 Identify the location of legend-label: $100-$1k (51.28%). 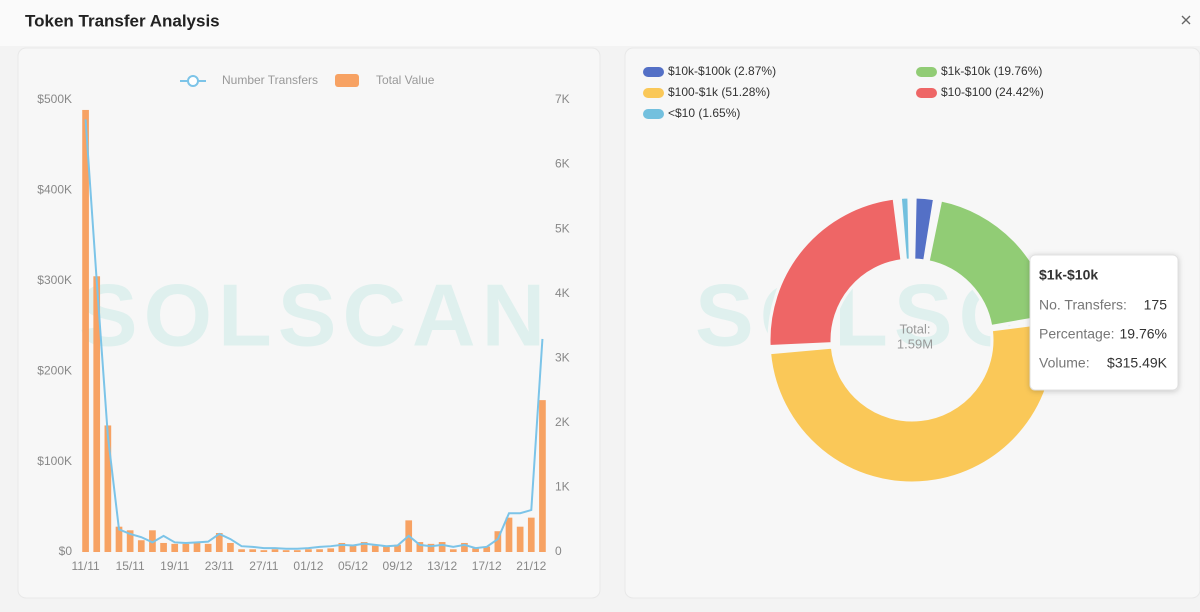
(719, 92).